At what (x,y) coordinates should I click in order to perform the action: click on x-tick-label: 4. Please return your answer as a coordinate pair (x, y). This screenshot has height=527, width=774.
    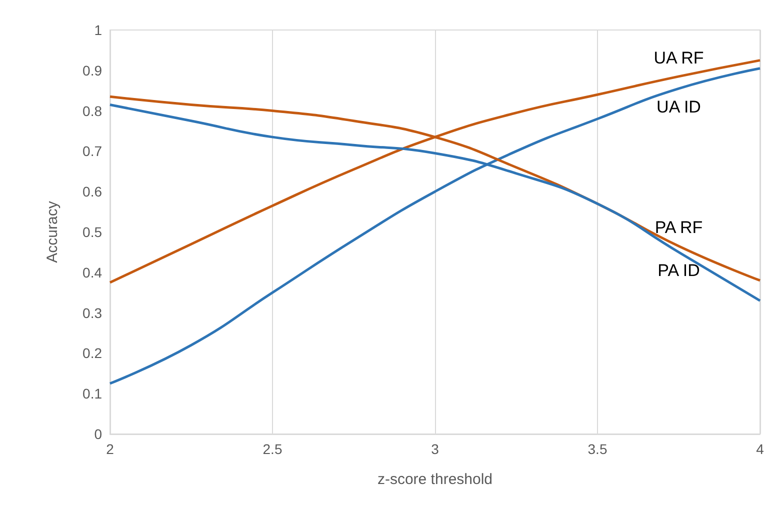
    Looking at the image, I should click on (760, 449).